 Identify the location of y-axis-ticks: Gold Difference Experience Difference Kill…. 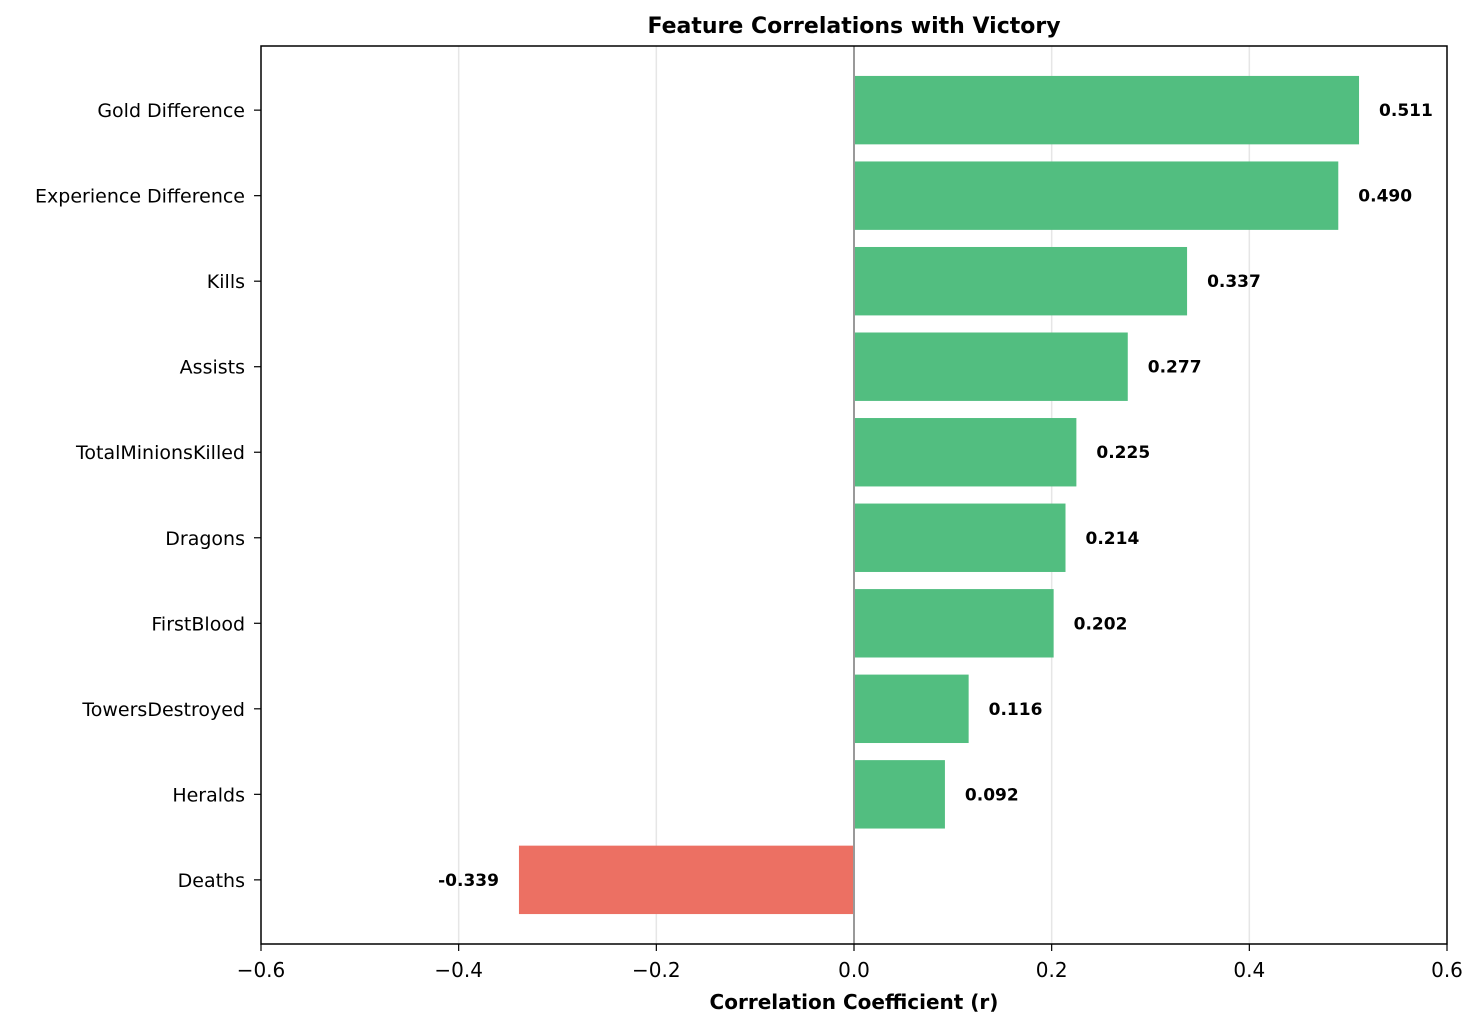
(148, 496).